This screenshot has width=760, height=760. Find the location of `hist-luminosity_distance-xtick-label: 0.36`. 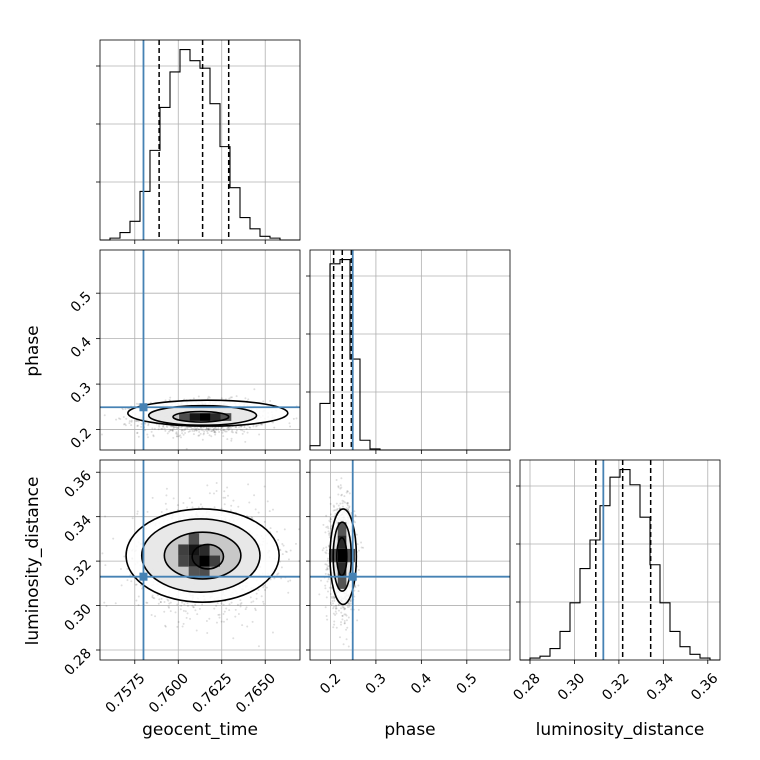

hist-luminosity_distance-xtick-label: 0.36 is located at coordinates (704, 686).